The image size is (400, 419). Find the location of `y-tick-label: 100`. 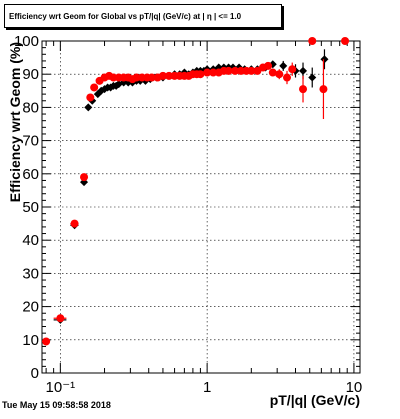

y-tick-label: 100 is located at coordinates (26, 41).